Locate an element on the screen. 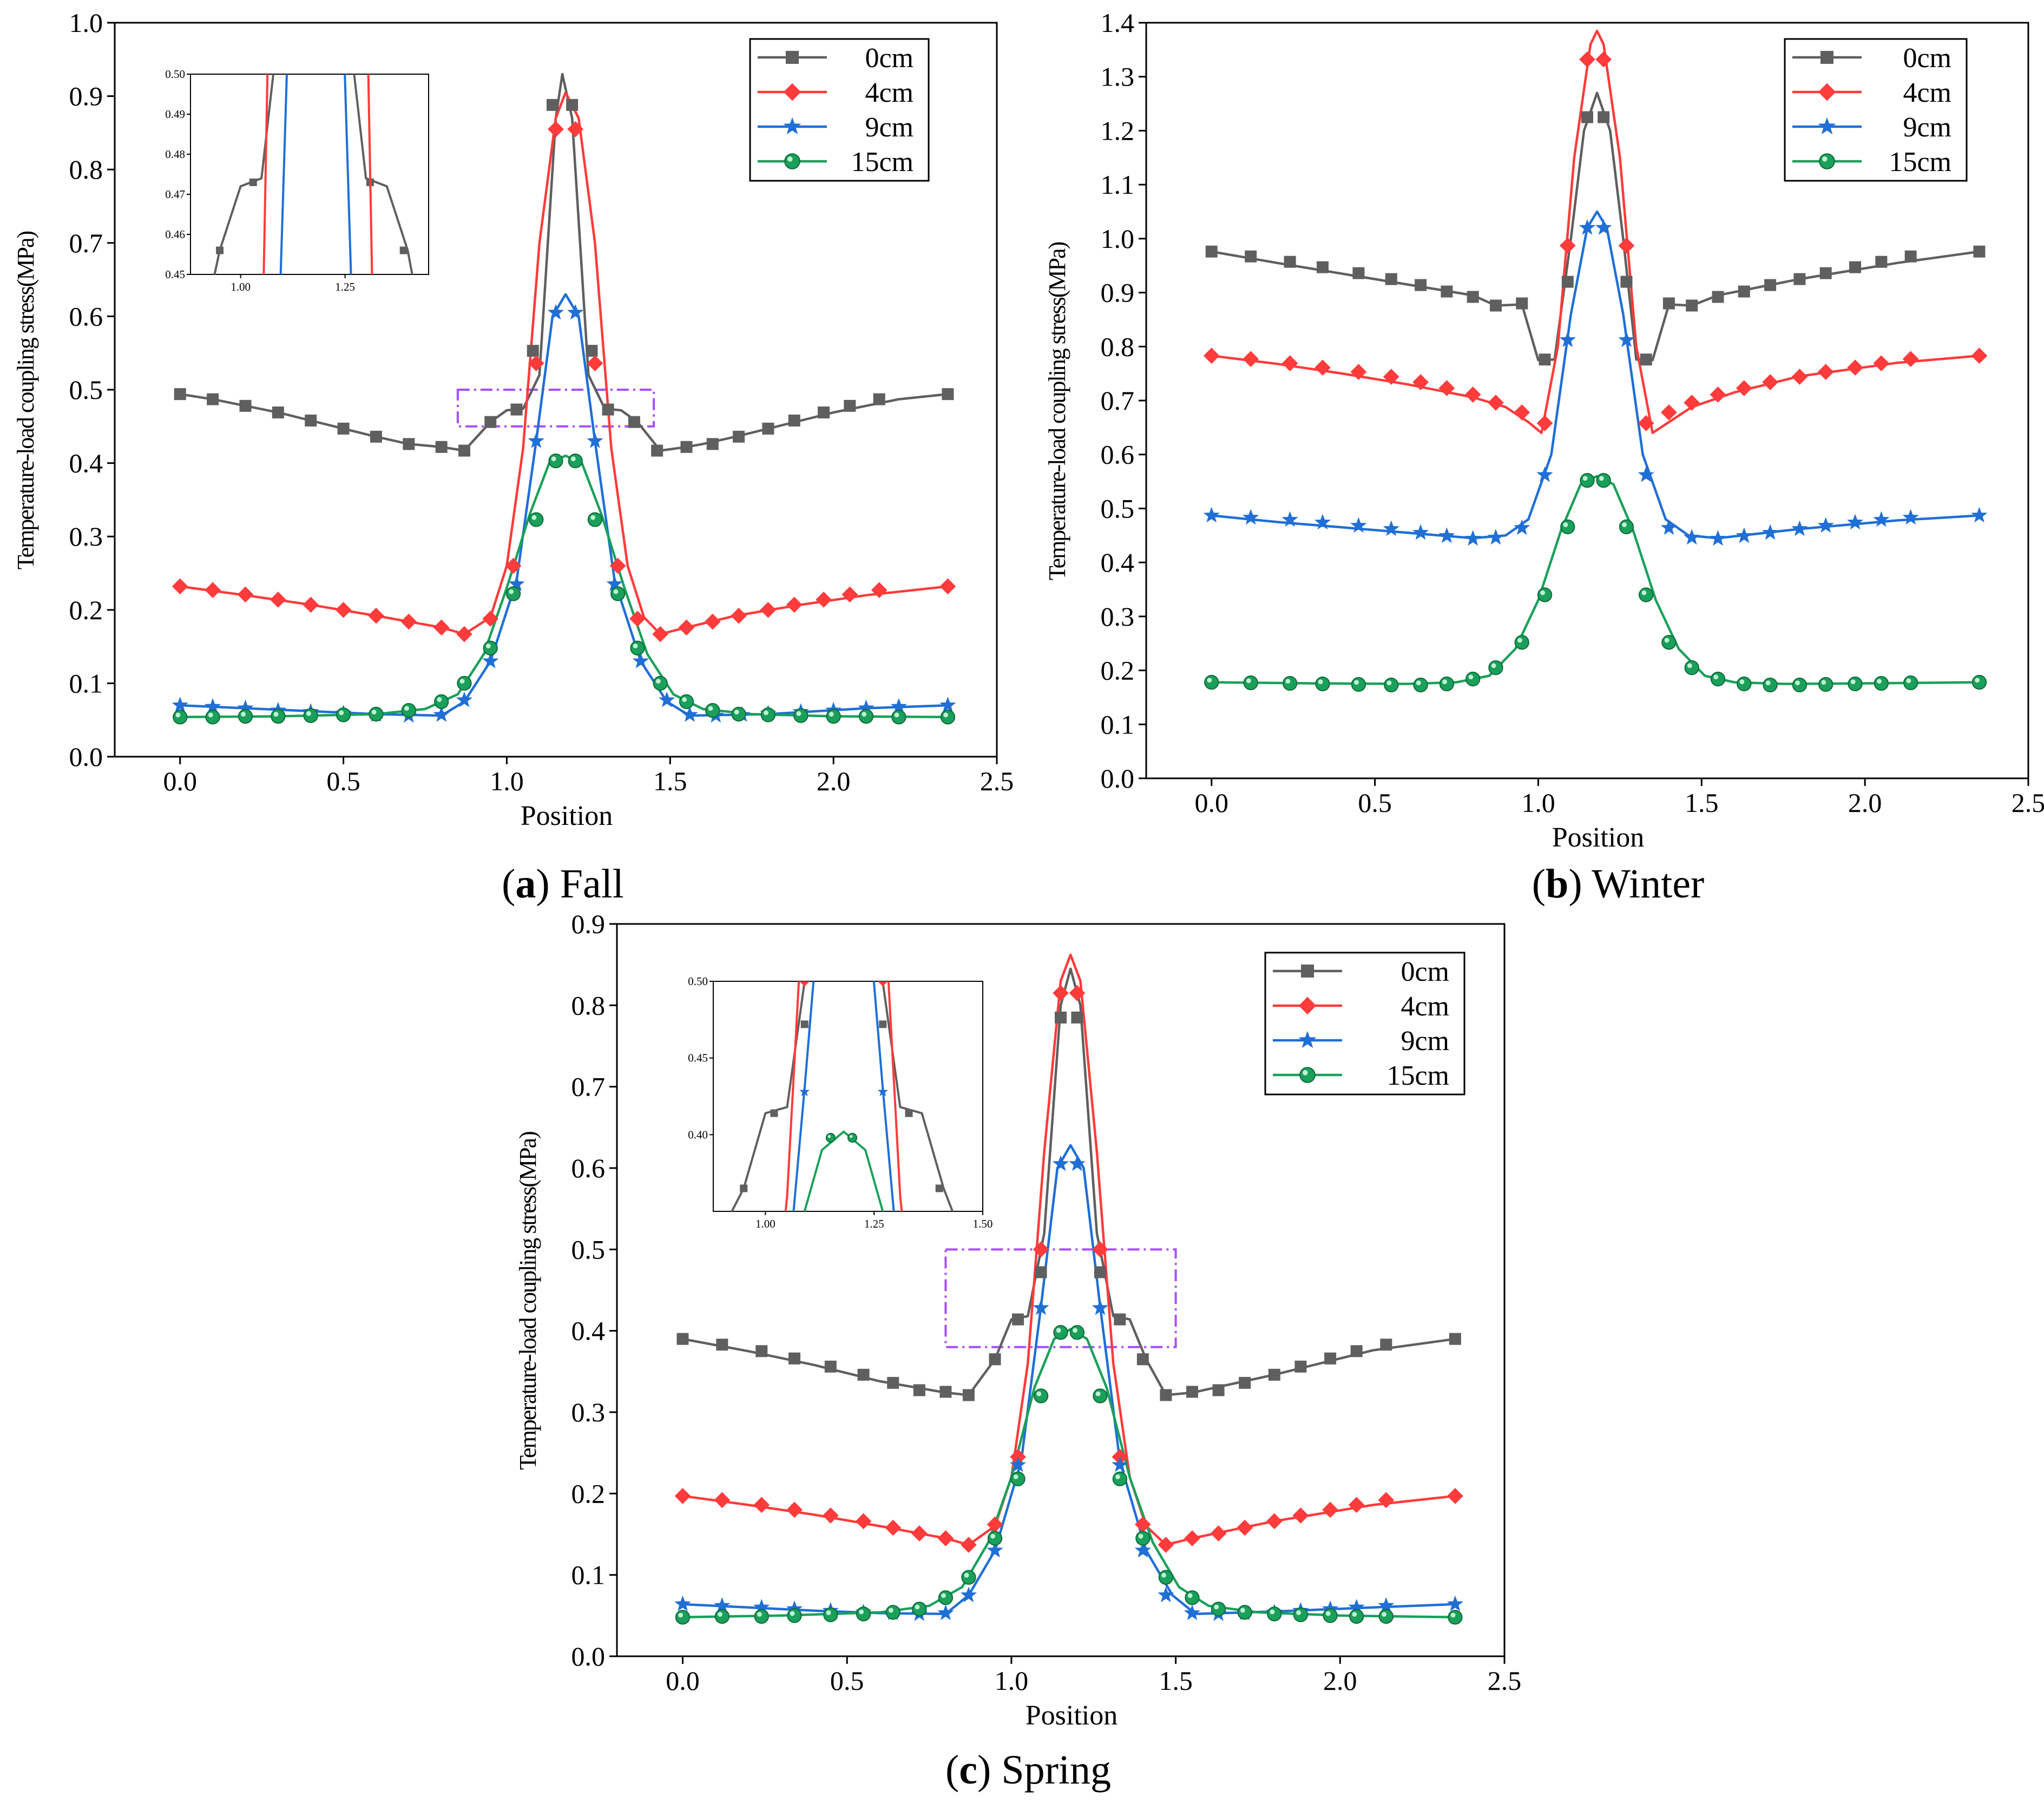 The image size is (2044, 1810). fall-series-group is located at coordinates (564, 399).